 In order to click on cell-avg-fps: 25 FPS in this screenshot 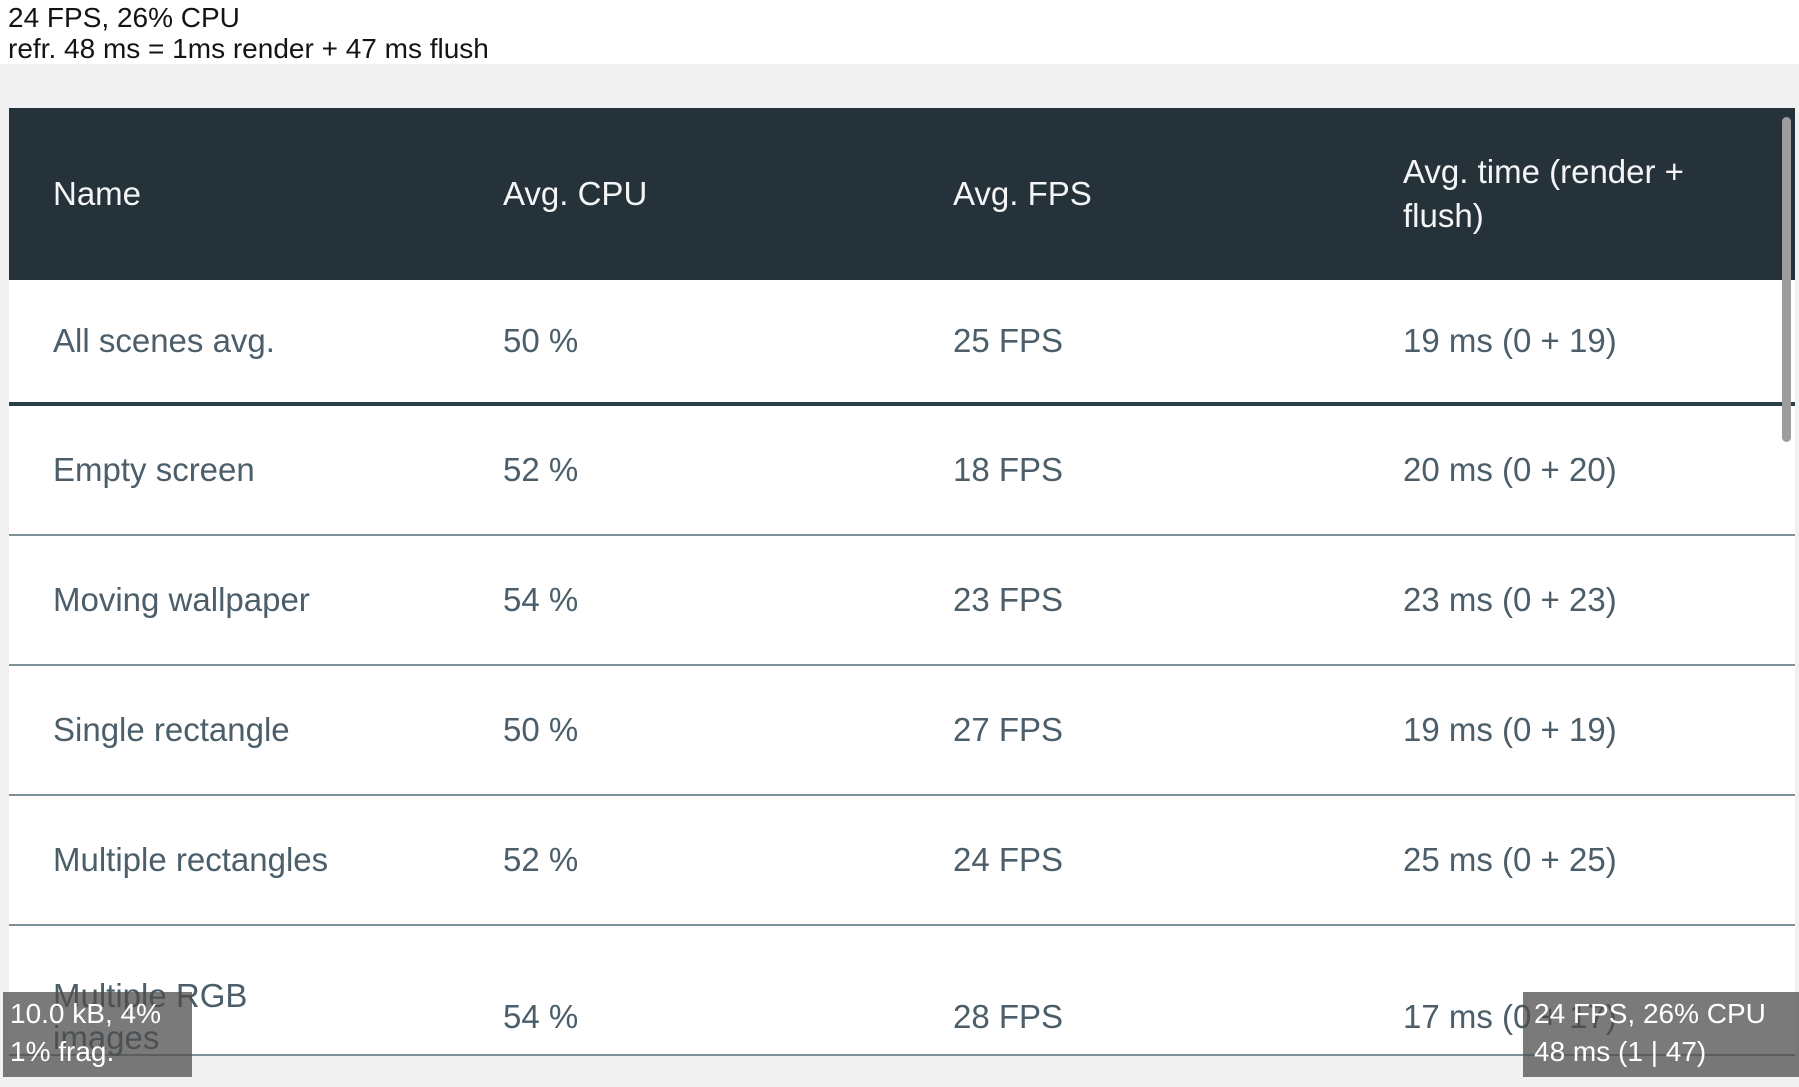, I will do `click(1008, 340)`.